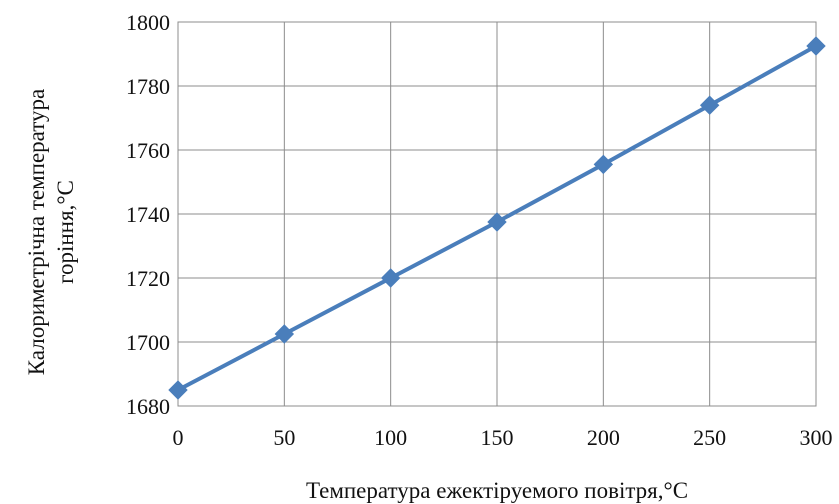 The image size is (839, 504). What do you see at coordinates (497, 437) in the screenshot?
I see `x-tick-label: 150` at bounding box center [497, 437].